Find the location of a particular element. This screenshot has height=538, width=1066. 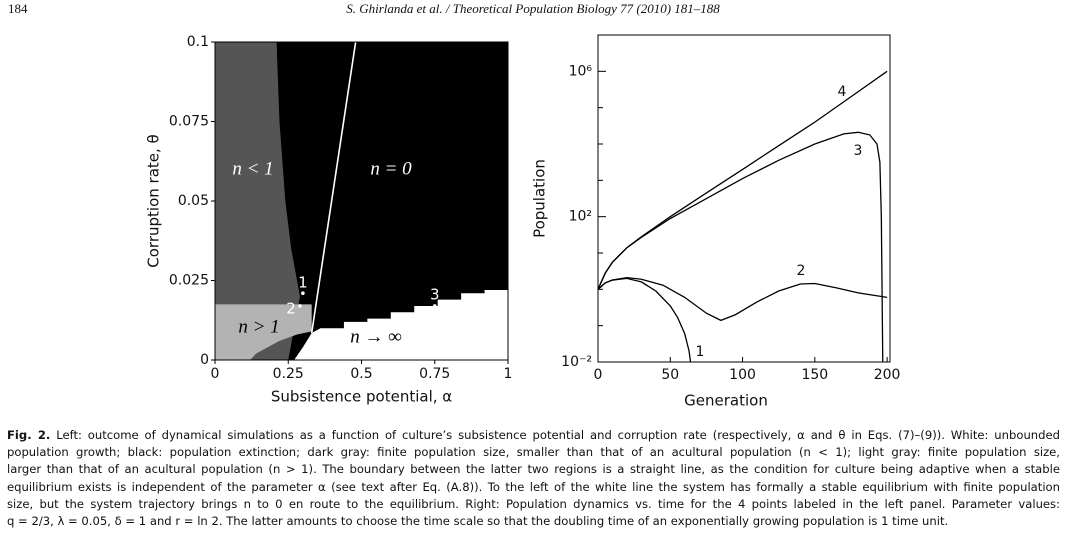

caption-label: Fig. 2. is located at coordinates (29, 435).